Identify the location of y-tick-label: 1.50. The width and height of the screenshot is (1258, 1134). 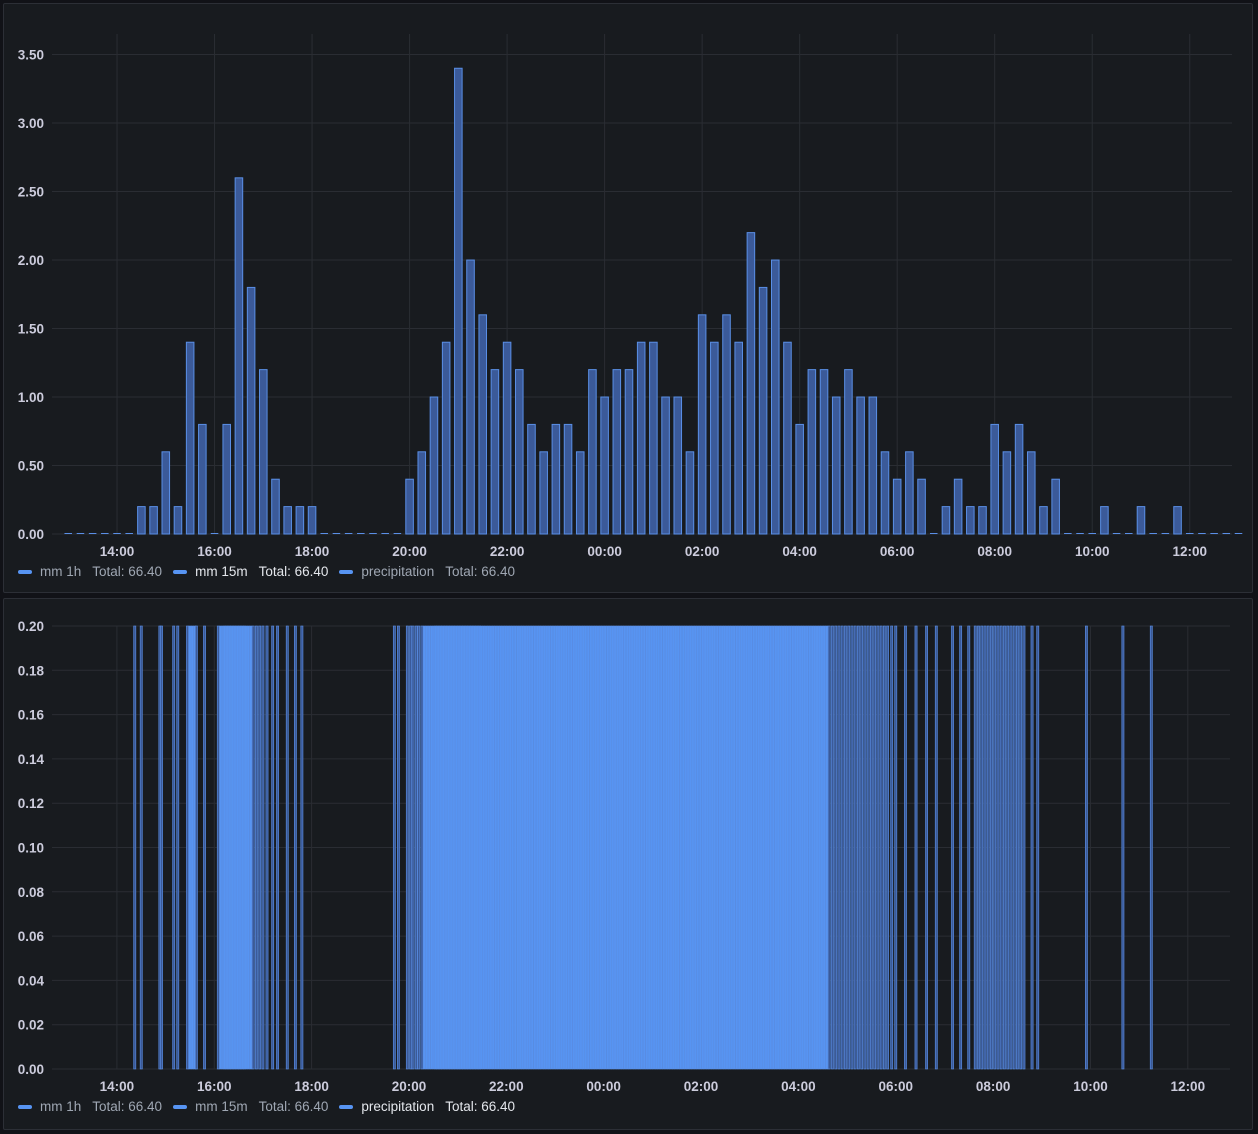
(31, 329).